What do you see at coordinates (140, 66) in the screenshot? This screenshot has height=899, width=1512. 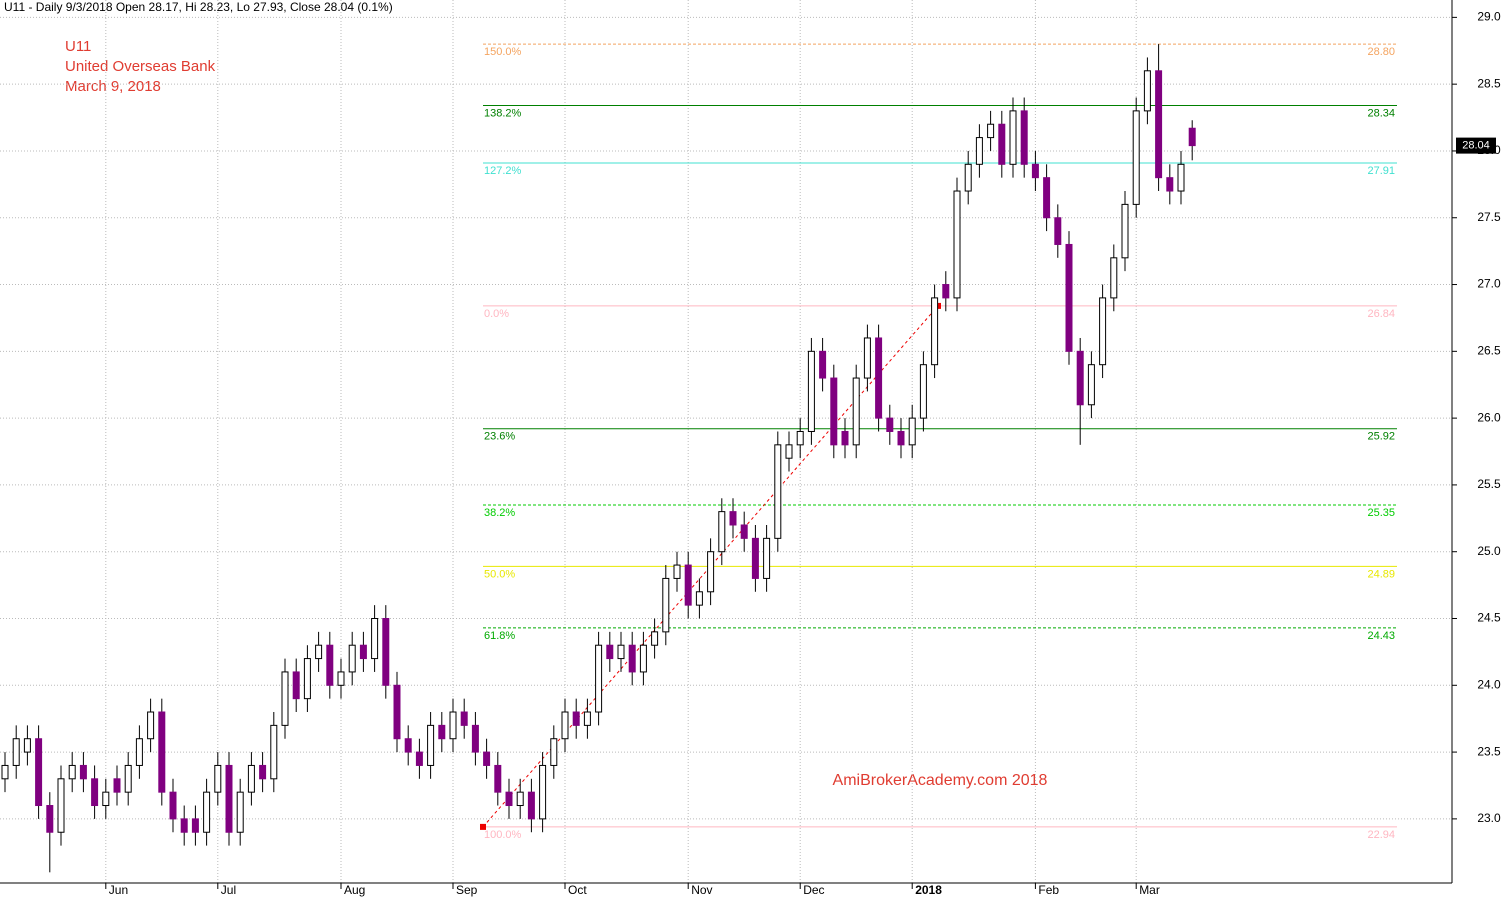 I see `title-name: United Overseas Bank` at bounding box center [140, 66].